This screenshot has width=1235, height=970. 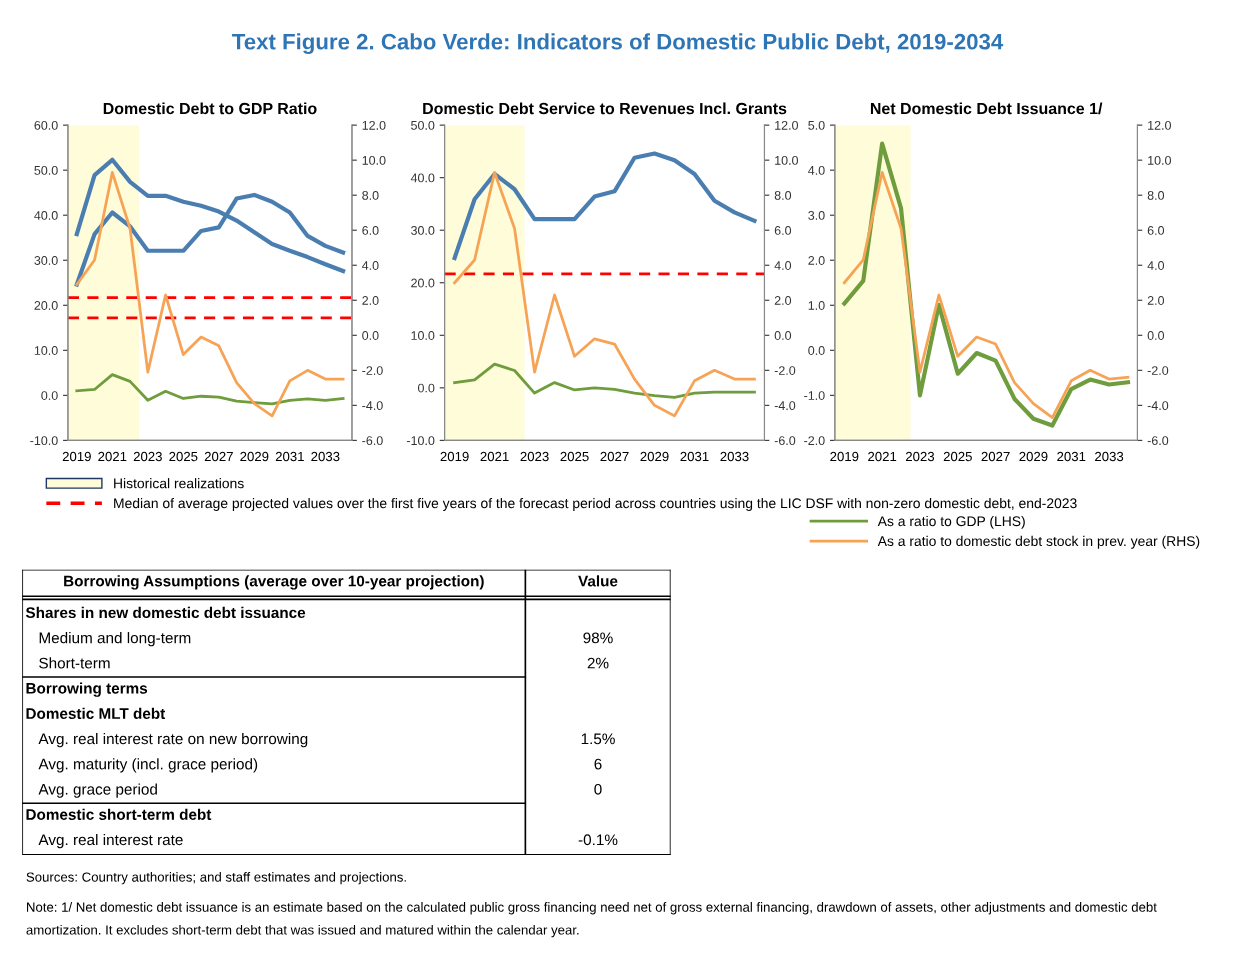 What do you see at coordinates (605, 108) in the screenshot?
I see `chart-title: Domestic Debt Service to Revenues Incl. Grants` at bounding box center [605, 108].